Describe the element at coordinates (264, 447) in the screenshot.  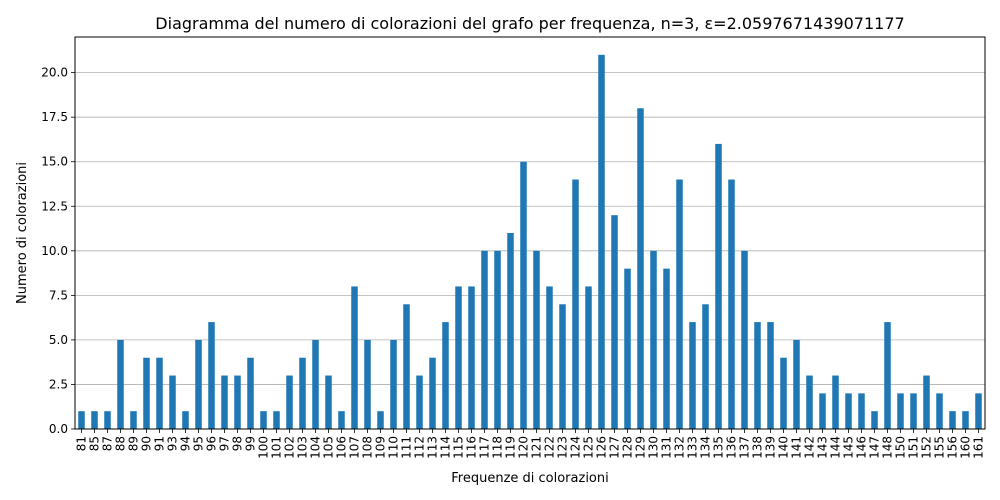
I see `x-tick-label: 100` at that location.